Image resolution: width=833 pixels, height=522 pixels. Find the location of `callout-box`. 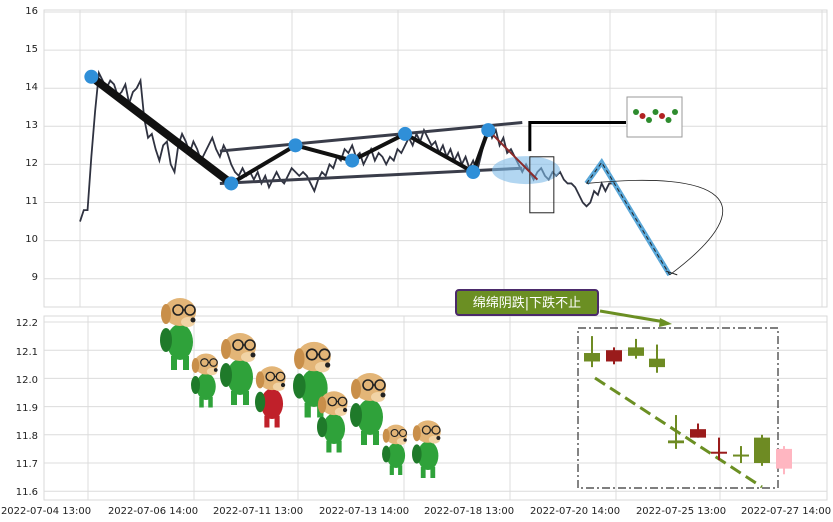

callout-box is located at coordinates (527, 302).